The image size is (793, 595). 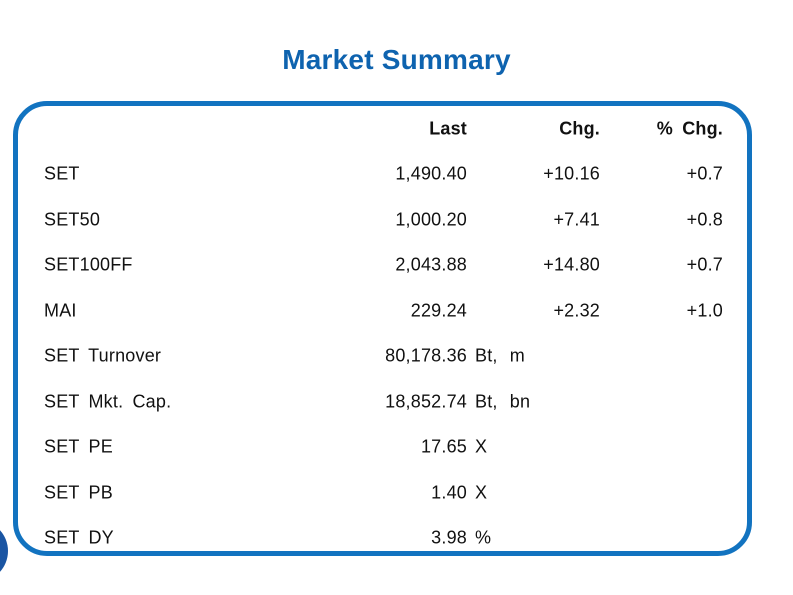 I want to click on row-label: SET50, so click(x=72, y=219).